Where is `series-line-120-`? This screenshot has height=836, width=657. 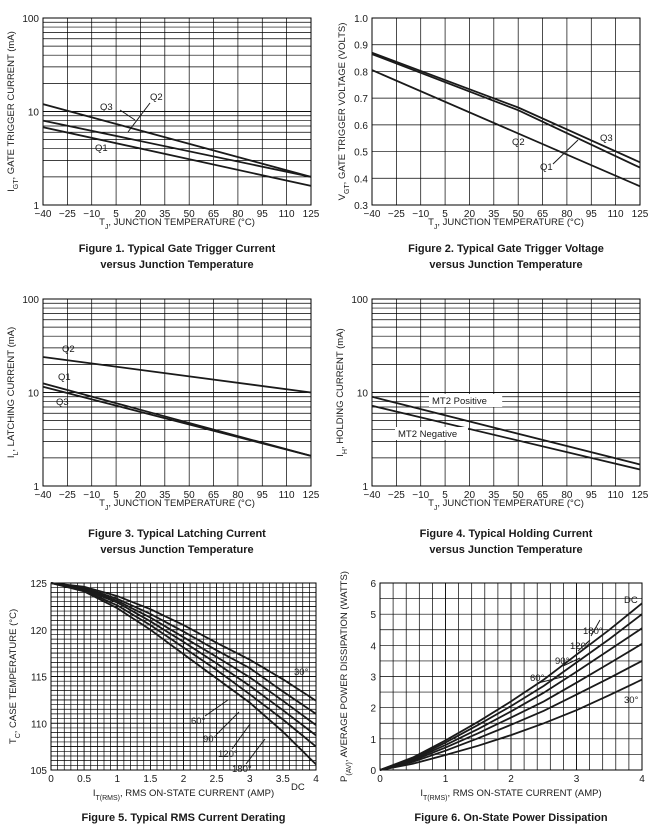 series-line-120- is located at coordinates (183, 659).